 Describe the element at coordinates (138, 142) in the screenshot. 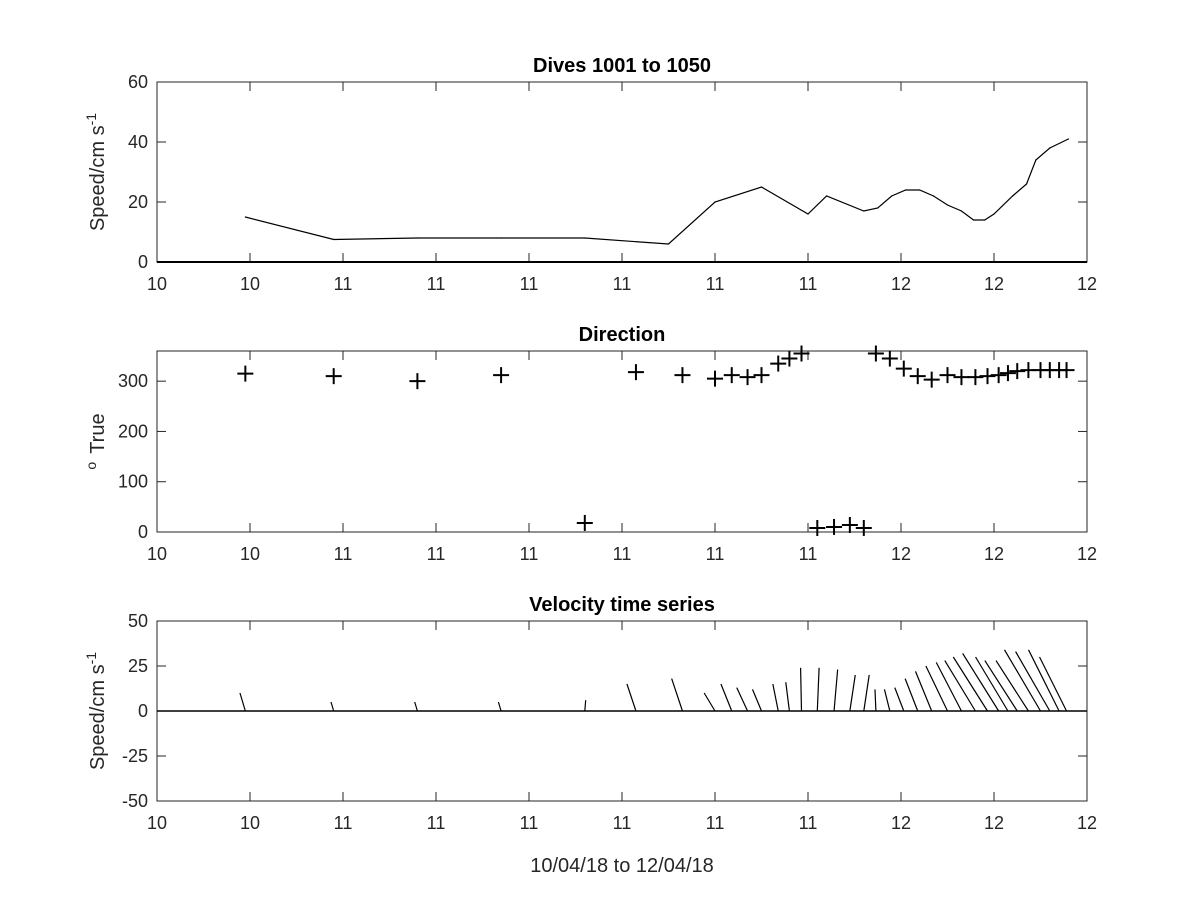

I see `ytick-label: 40` at that location.